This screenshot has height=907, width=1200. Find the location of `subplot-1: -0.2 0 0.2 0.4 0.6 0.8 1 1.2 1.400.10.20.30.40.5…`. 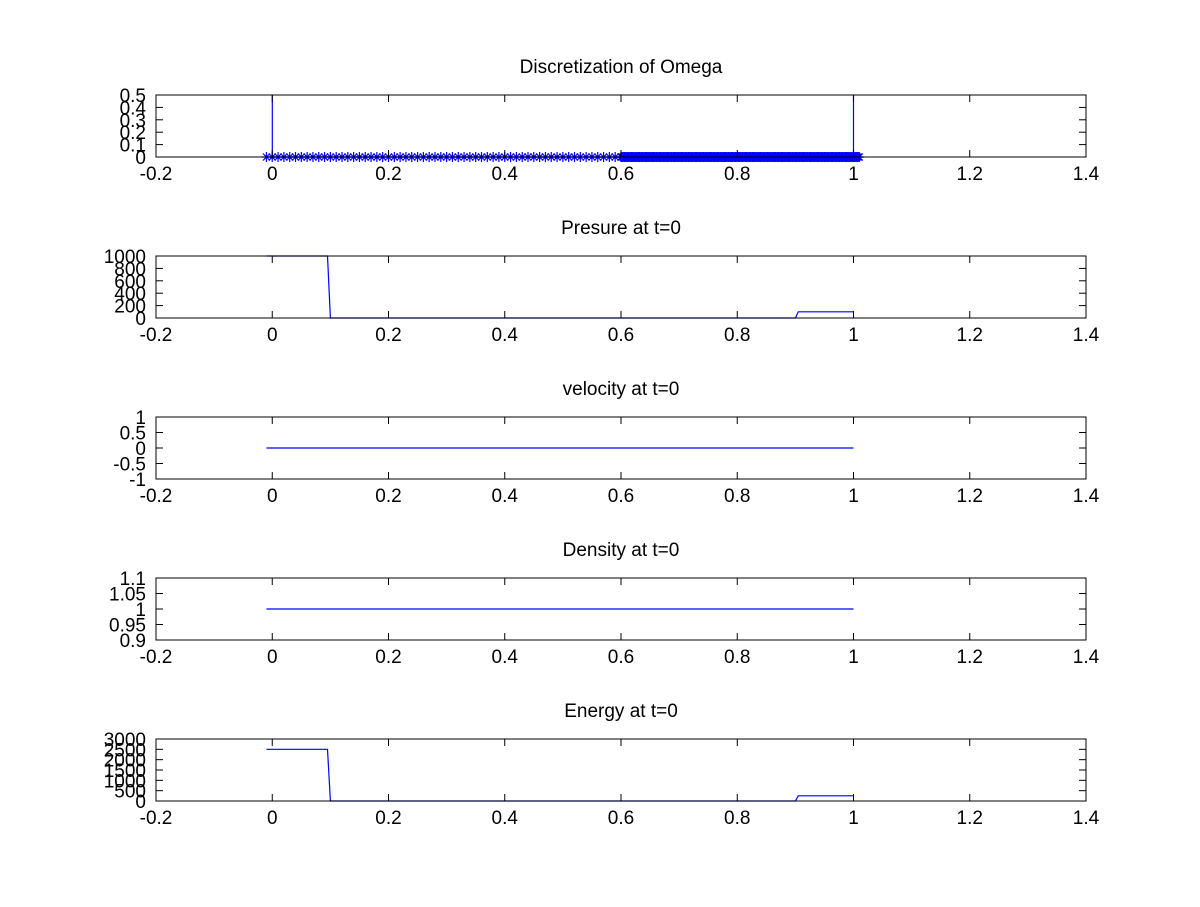

subplot-1: -0.2 0 0.2 0.4 0.6 0.8 1 1.2 1.400.10.20.30.40.5… is located at coordinates (610, 121).